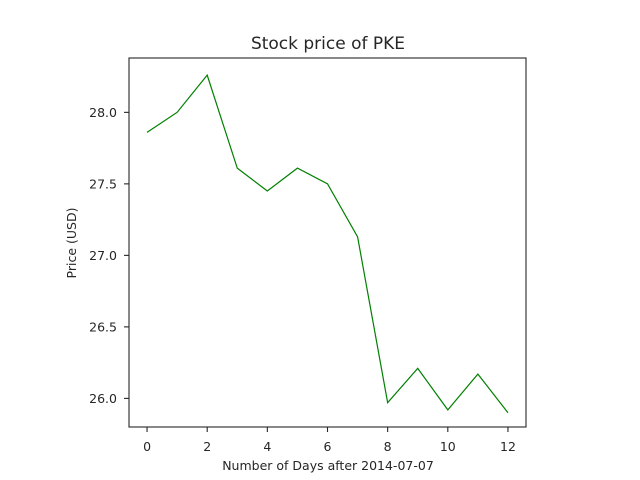 This screenshot has height=480, width=640. What do you see at coordinates (103, 398) in the screenshot?
I see `y-tick-label: 26.0` at bounding box center [103, 398].